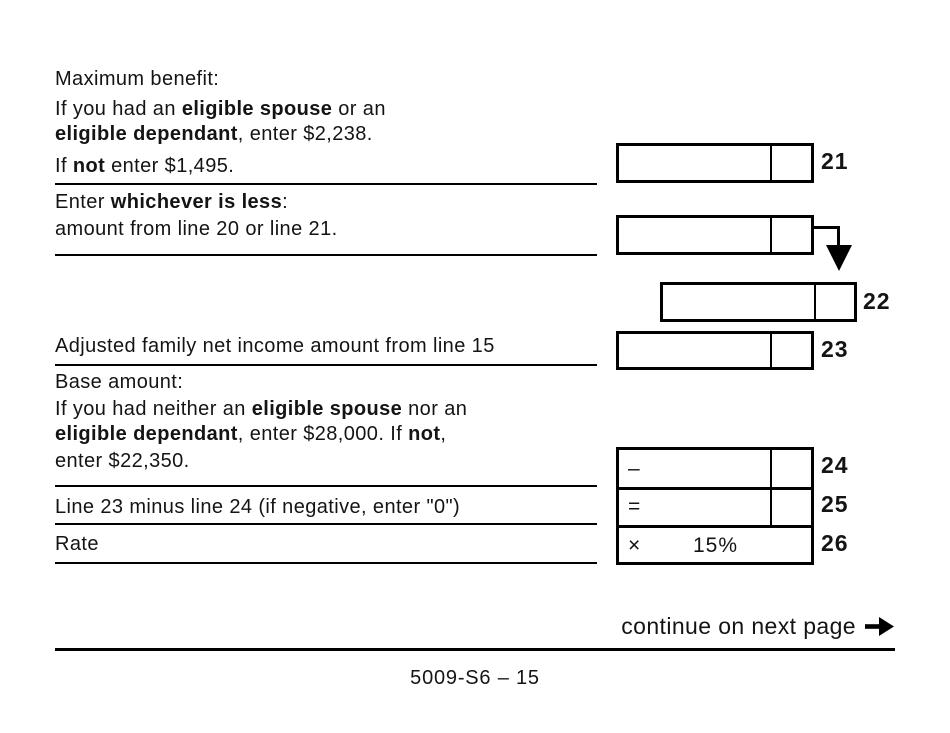 This screenshot has width=950, height=733. Describe the element at coordinates (118, 109) in the screenshot. I see `text-segment: If you had an` at that location.